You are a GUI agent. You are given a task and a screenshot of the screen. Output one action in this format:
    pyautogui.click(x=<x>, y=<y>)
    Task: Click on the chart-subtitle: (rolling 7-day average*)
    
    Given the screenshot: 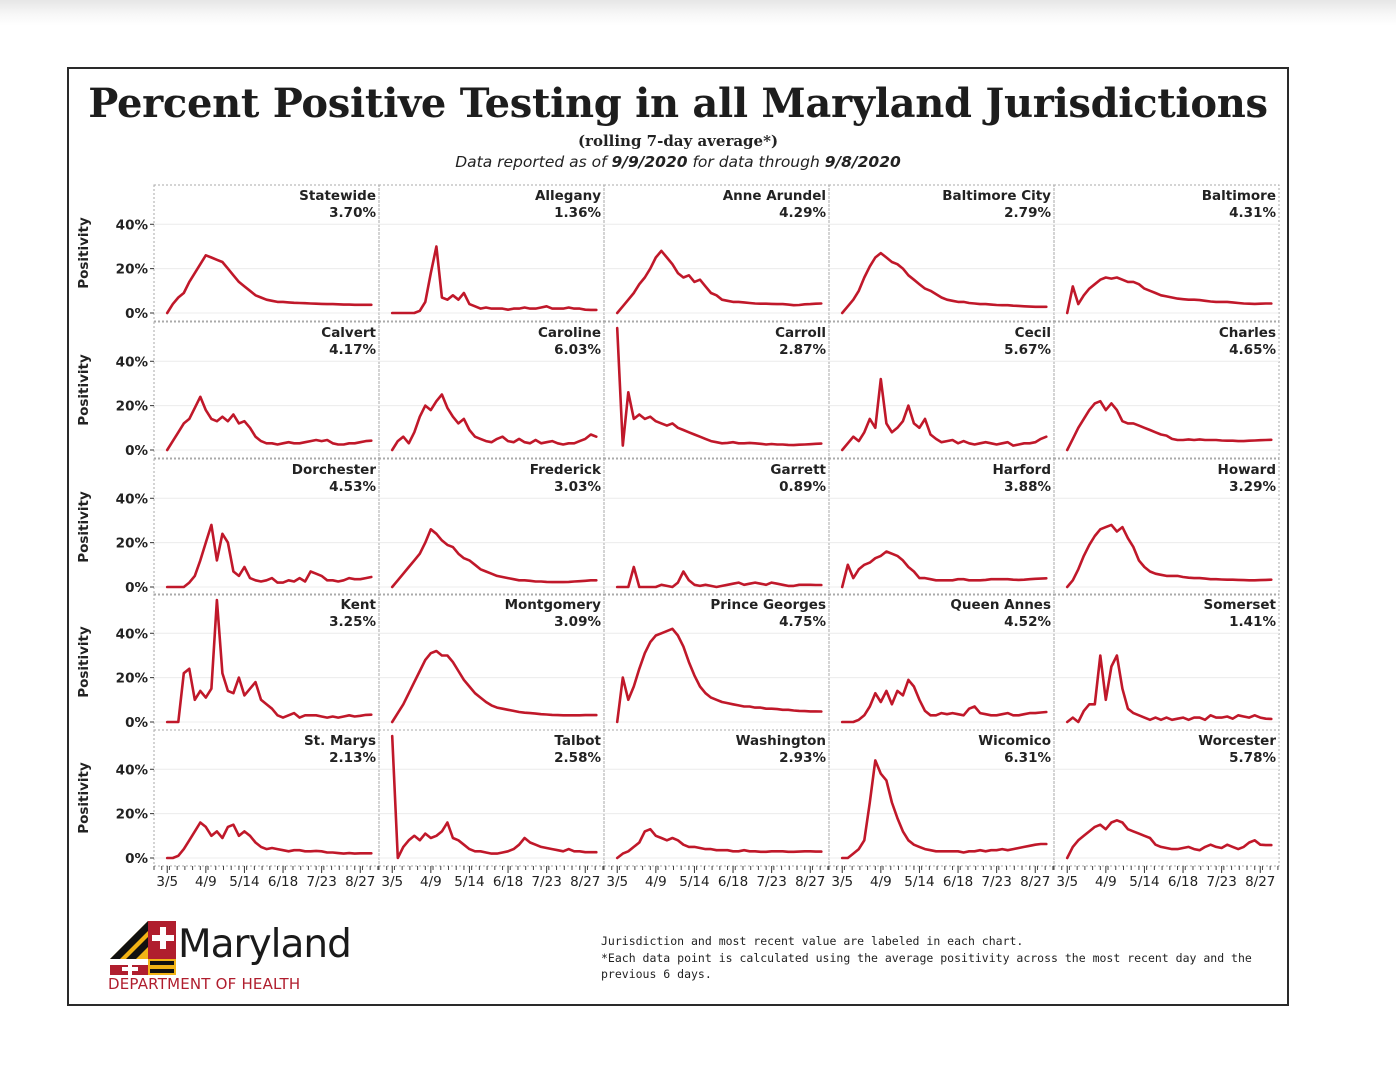 What is the action you would take?
    pyautogui.click(x=678, y=141)
    